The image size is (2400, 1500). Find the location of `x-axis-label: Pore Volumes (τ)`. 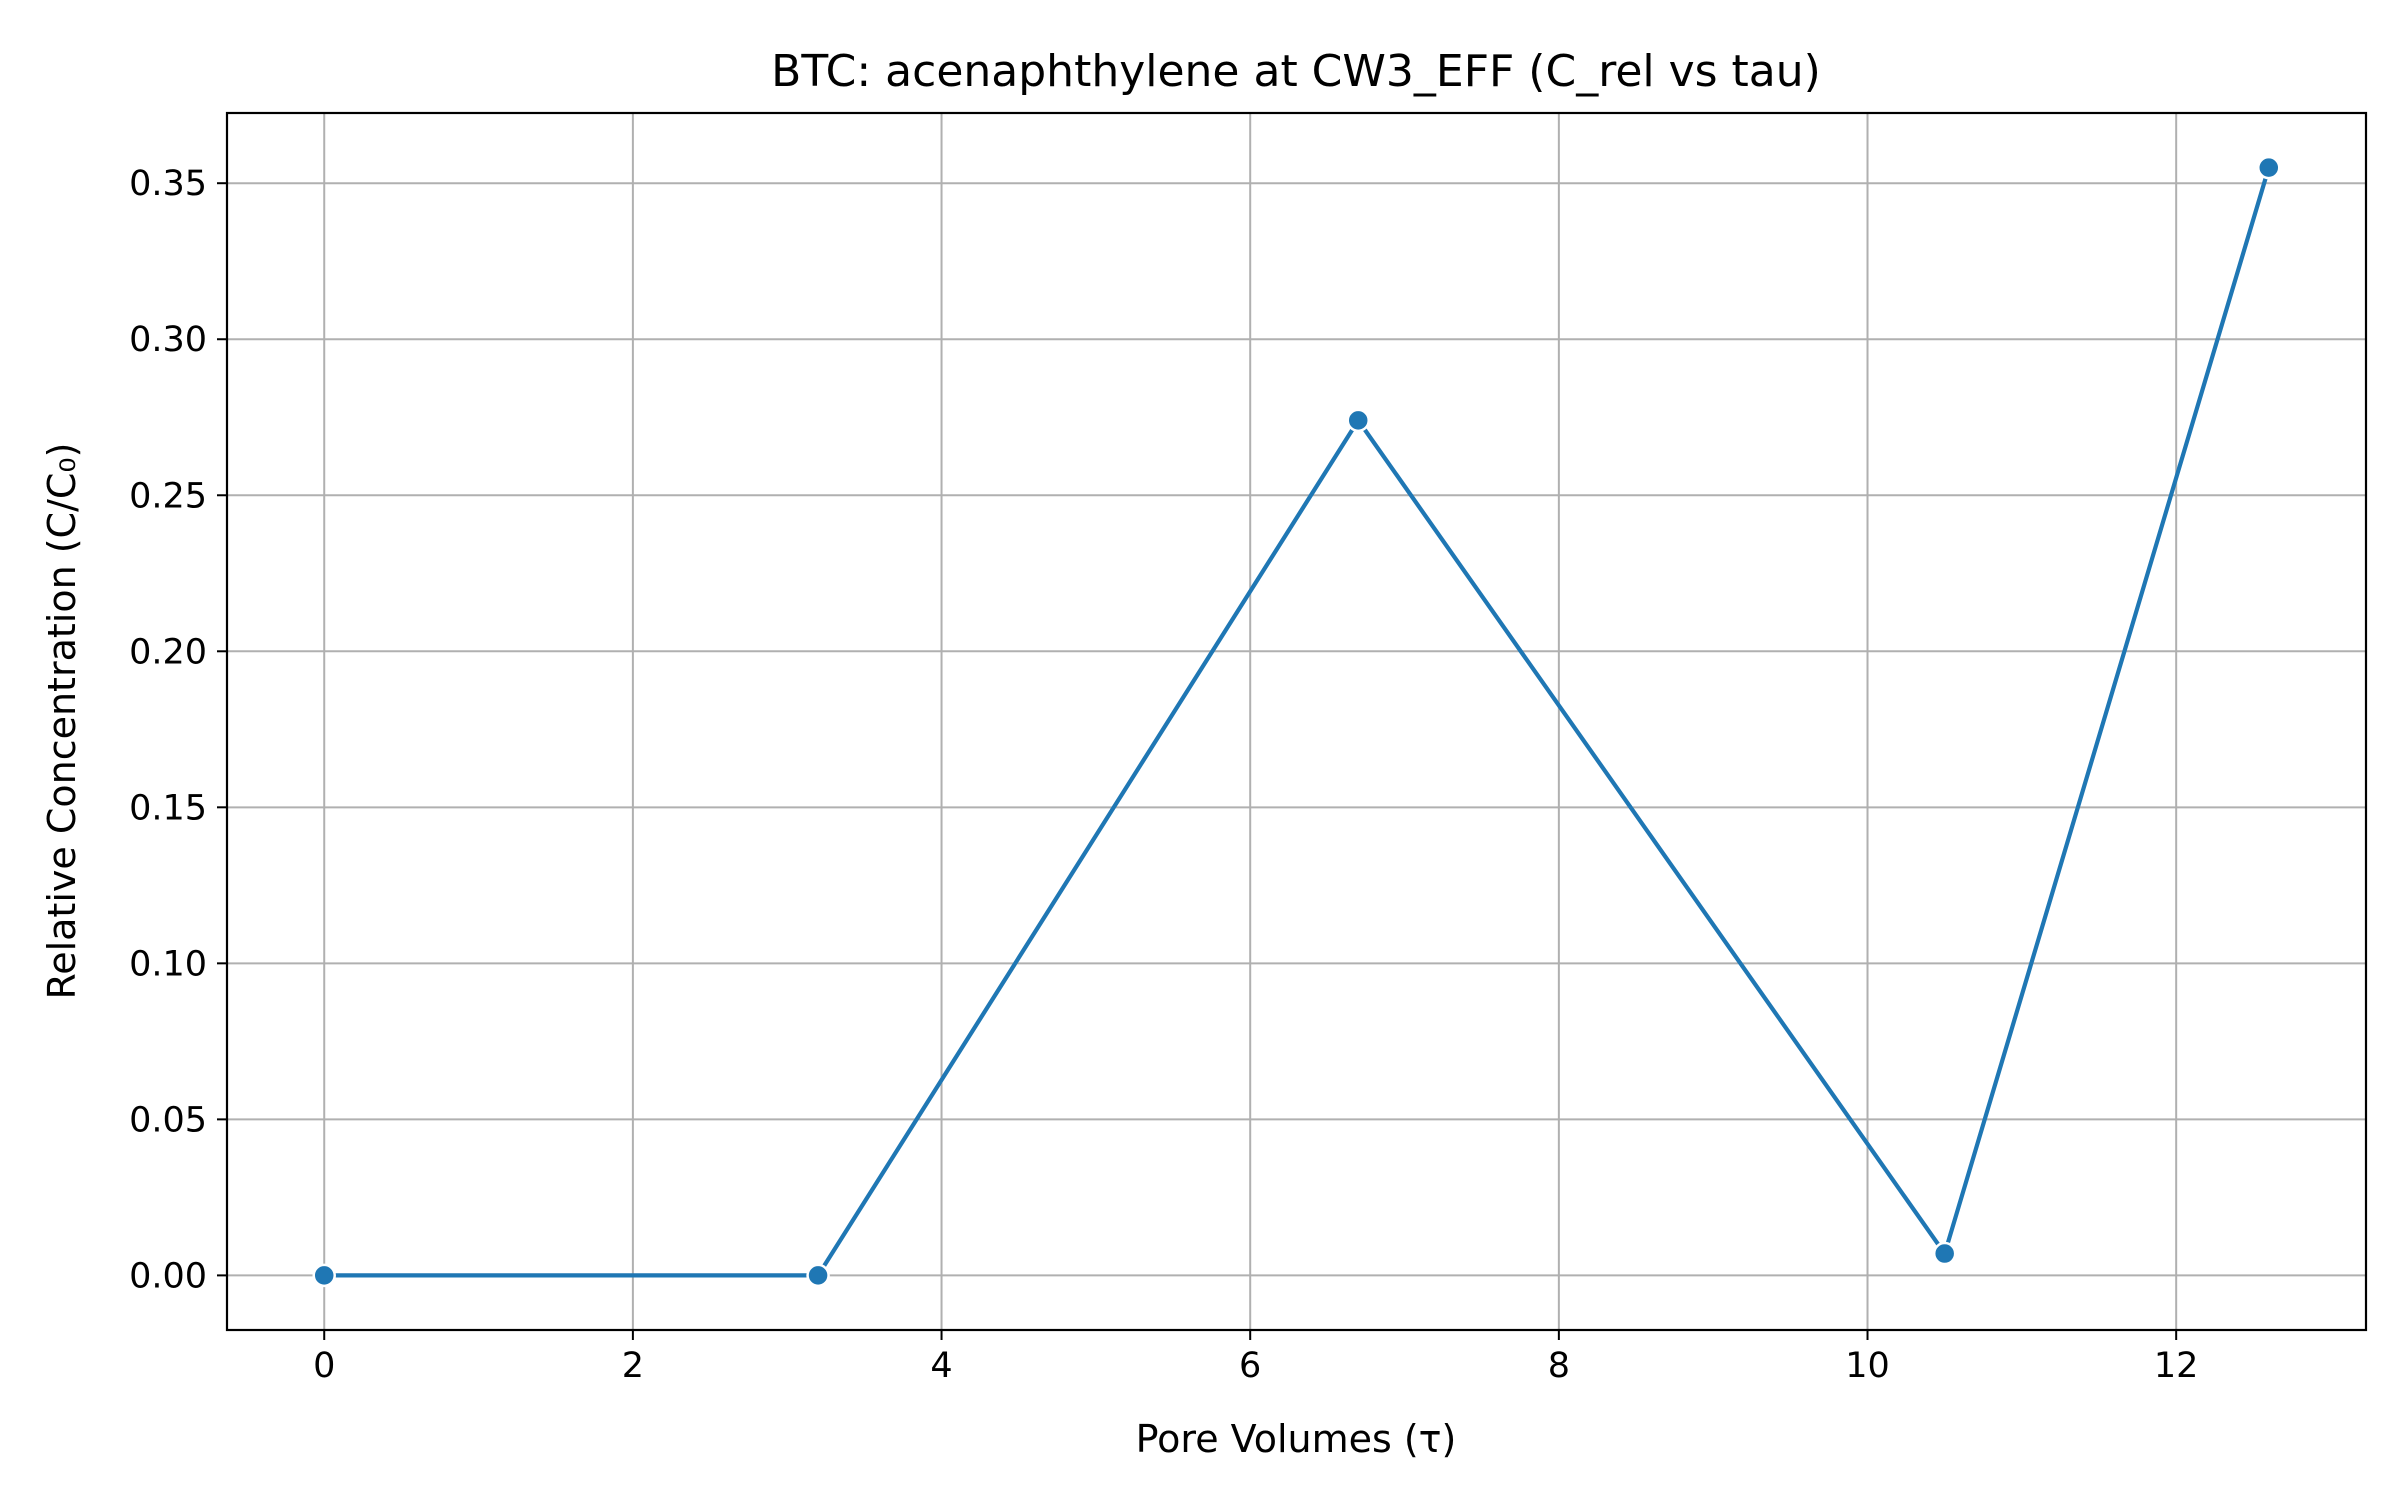

x-axis-label: Pore Volumes (τ) is located at coordinates (1296, 1439).